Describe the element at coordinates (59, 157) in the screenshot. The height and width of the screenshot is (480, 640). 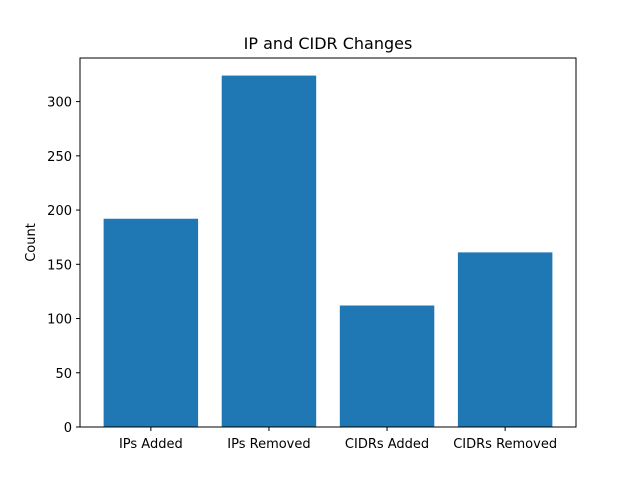
I see `y-tick-label: 250` at that location.